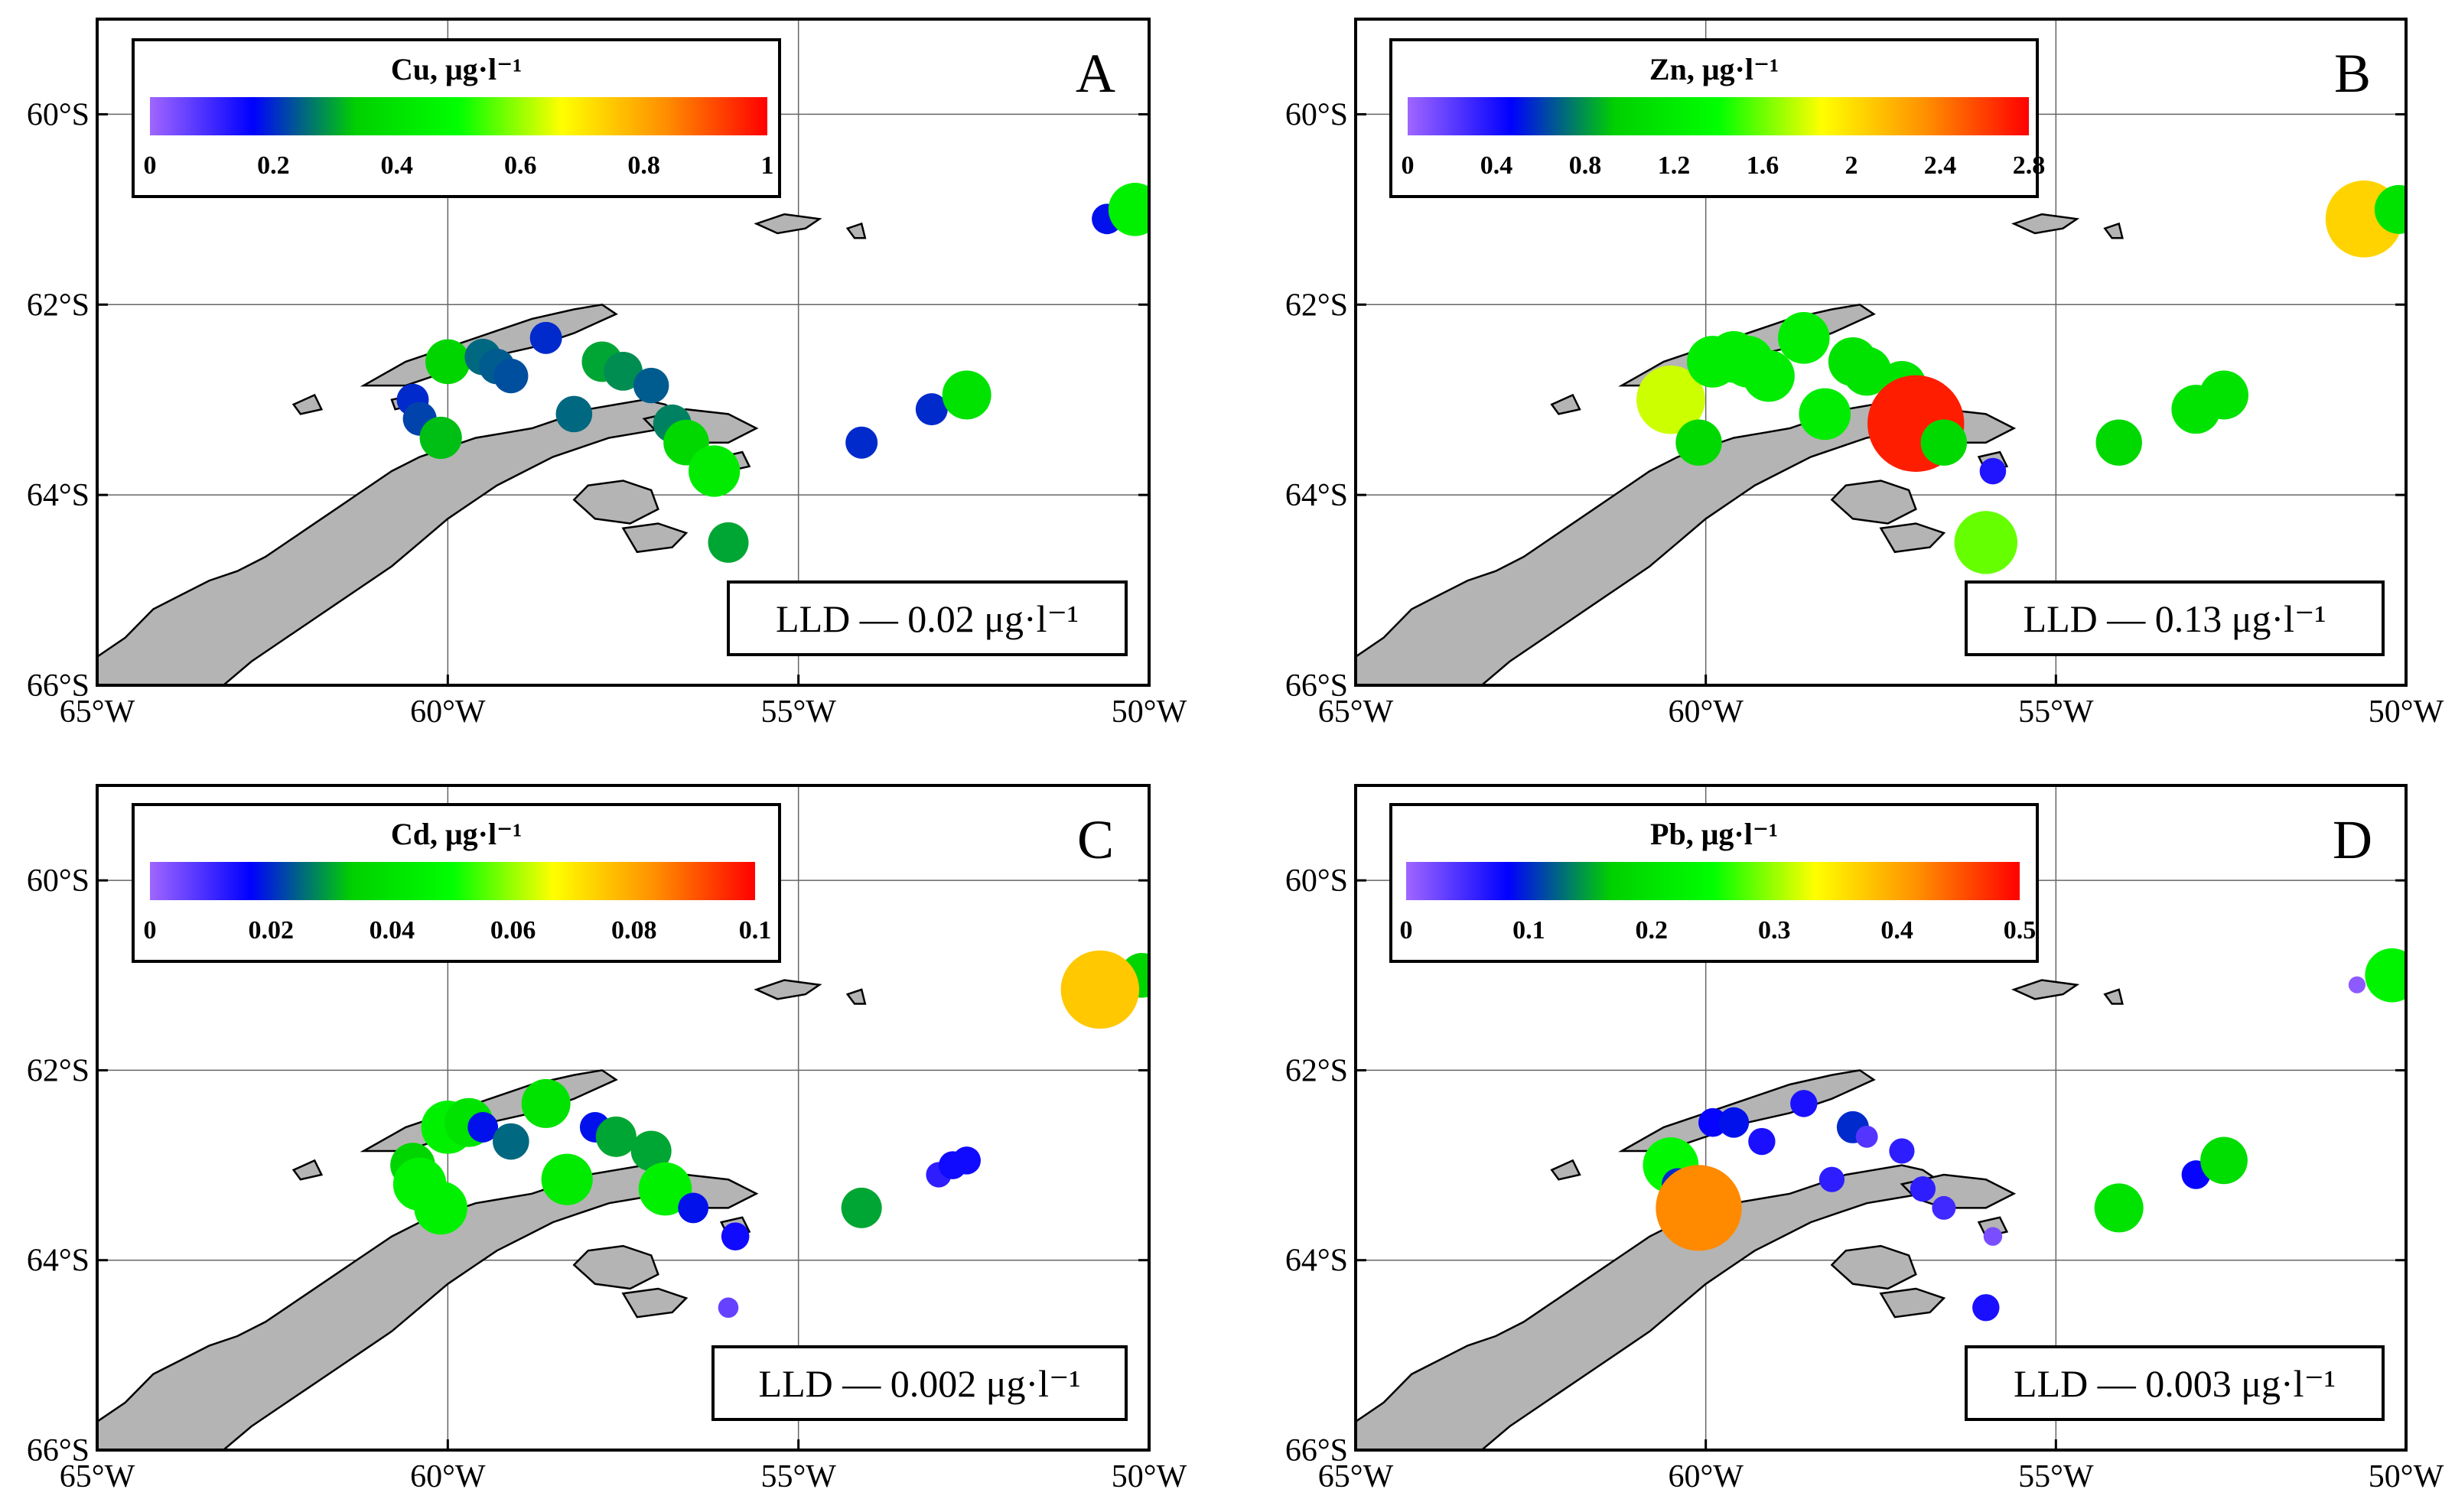 This screenshot has height=1512, width=2455. Describe the element at coordinates (919, 1383) in the screenshot. I see `lld-box: LLD — 0.002 μg·l⁻¹` at that location.